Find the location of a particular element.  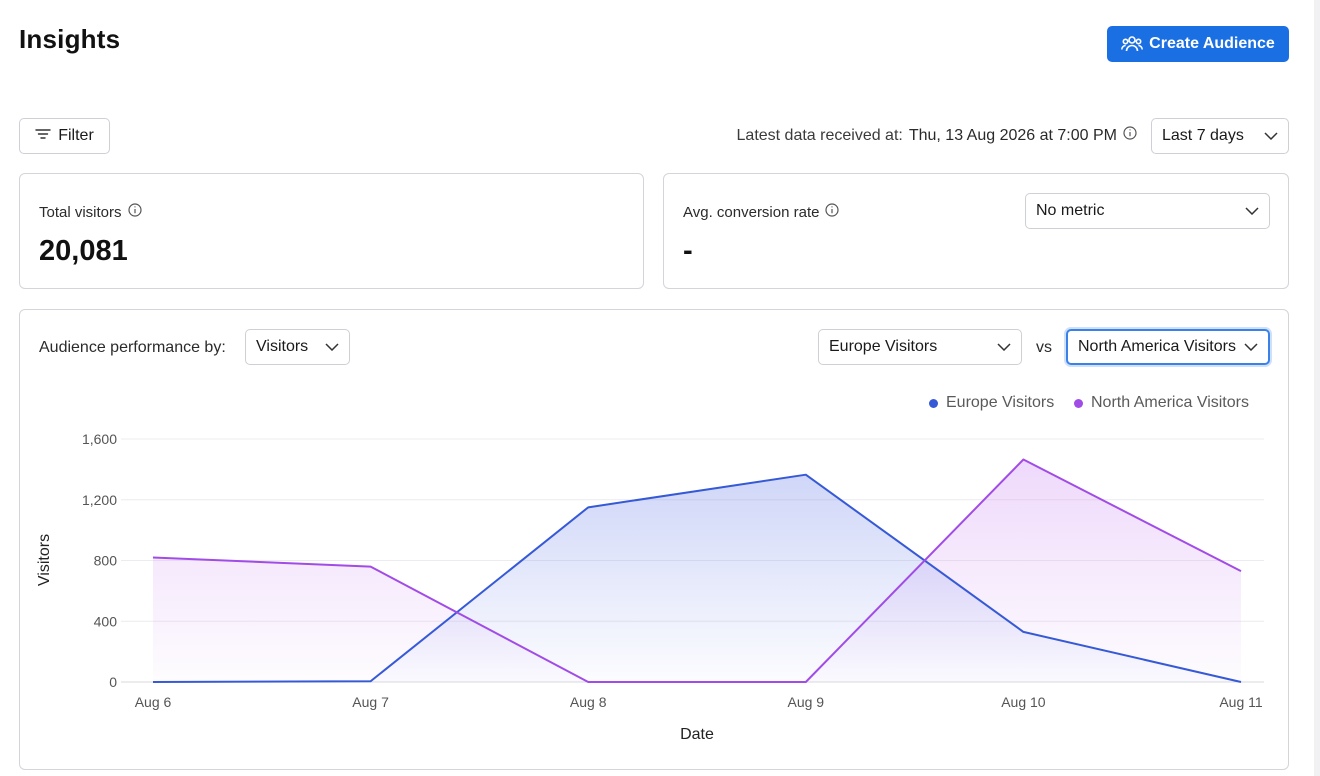

create-audience-label: Create Audience is located at coordinates (1212, 43).